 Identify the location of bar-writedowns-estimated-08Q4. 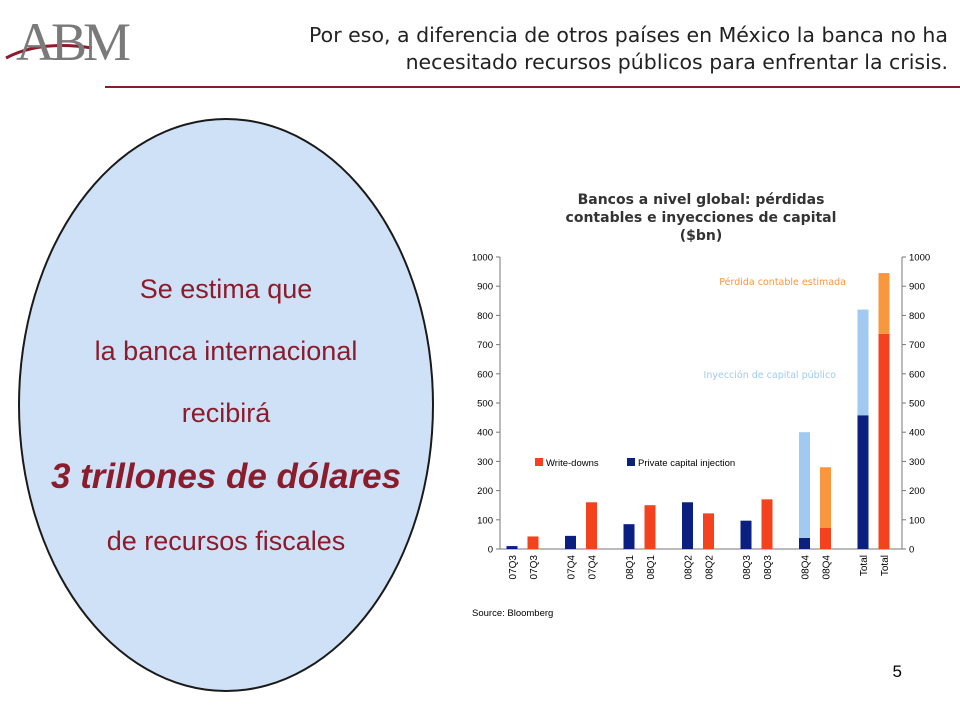
(825, 497).